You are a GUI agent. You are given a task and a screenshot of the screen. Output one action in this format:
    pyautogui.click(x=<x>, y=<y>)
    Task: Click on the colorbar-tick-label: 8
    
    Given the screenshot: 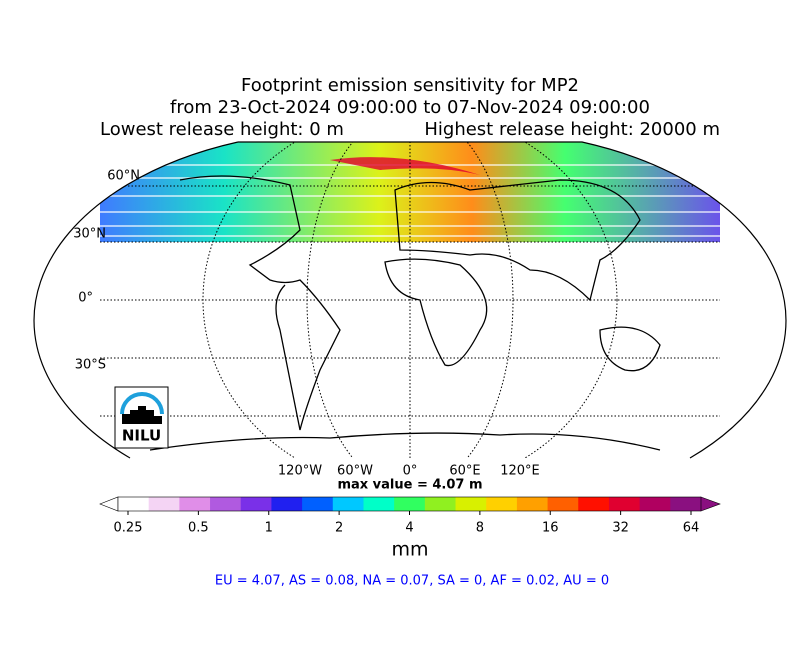 What is the action you would take?
    pyautogui.click(x=480, y=528)
    